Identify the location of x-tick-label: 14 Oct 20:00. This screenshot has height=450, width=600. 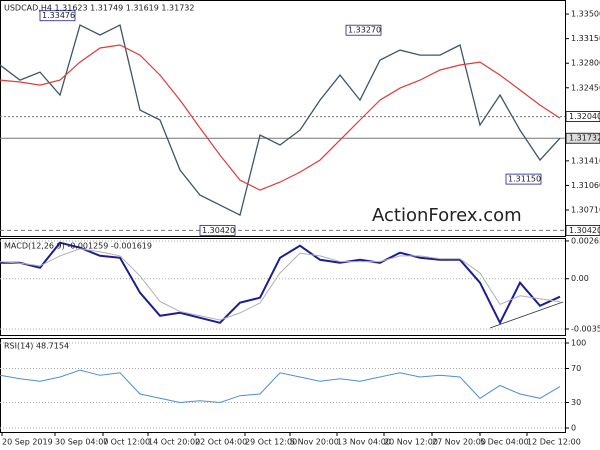
(174, 442).